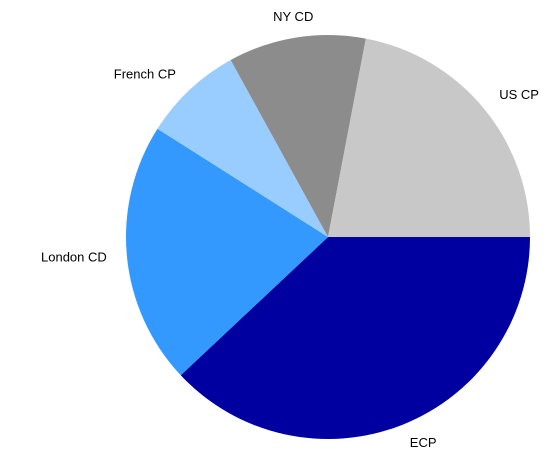 This screenshot has height=454, width=559. Describe the element at coordinates (293, 16) in the screenshot. I see `slice-label: NY CD` at that location.